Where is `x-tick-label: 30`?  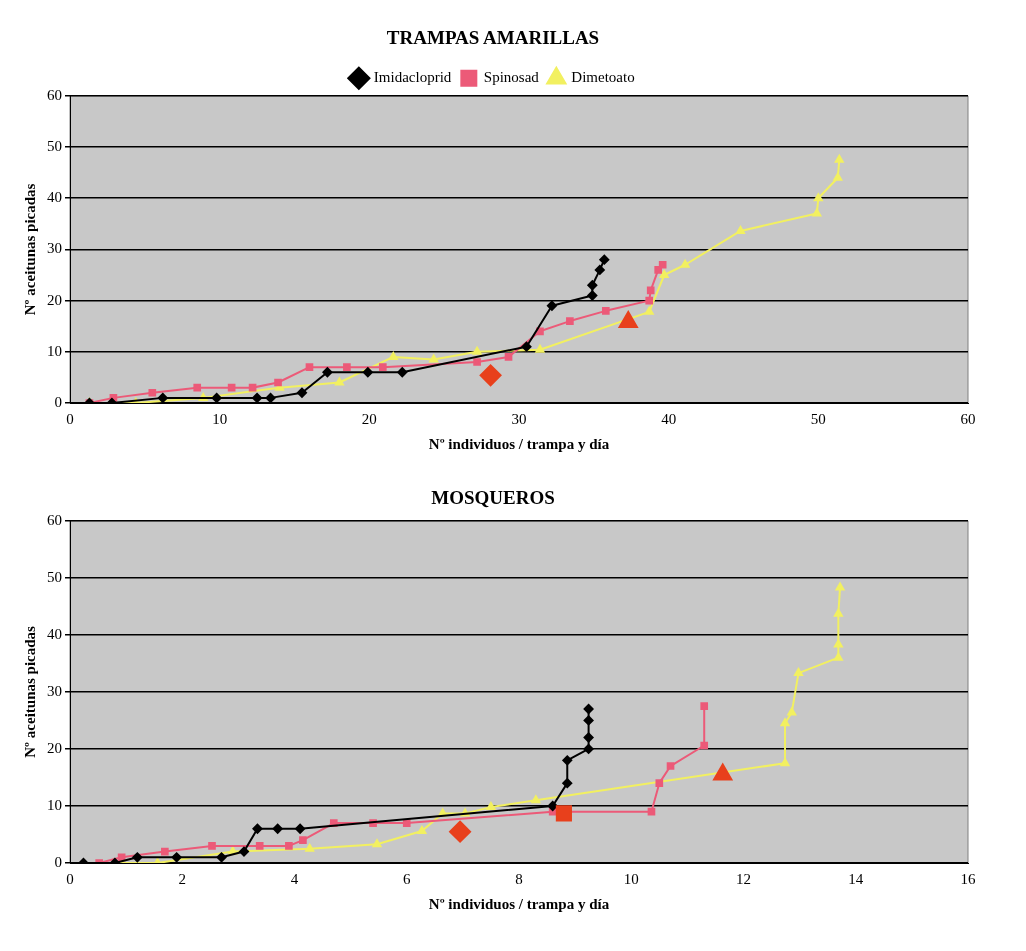
x-tick-label: 30 is located at coordinates (519, 418).